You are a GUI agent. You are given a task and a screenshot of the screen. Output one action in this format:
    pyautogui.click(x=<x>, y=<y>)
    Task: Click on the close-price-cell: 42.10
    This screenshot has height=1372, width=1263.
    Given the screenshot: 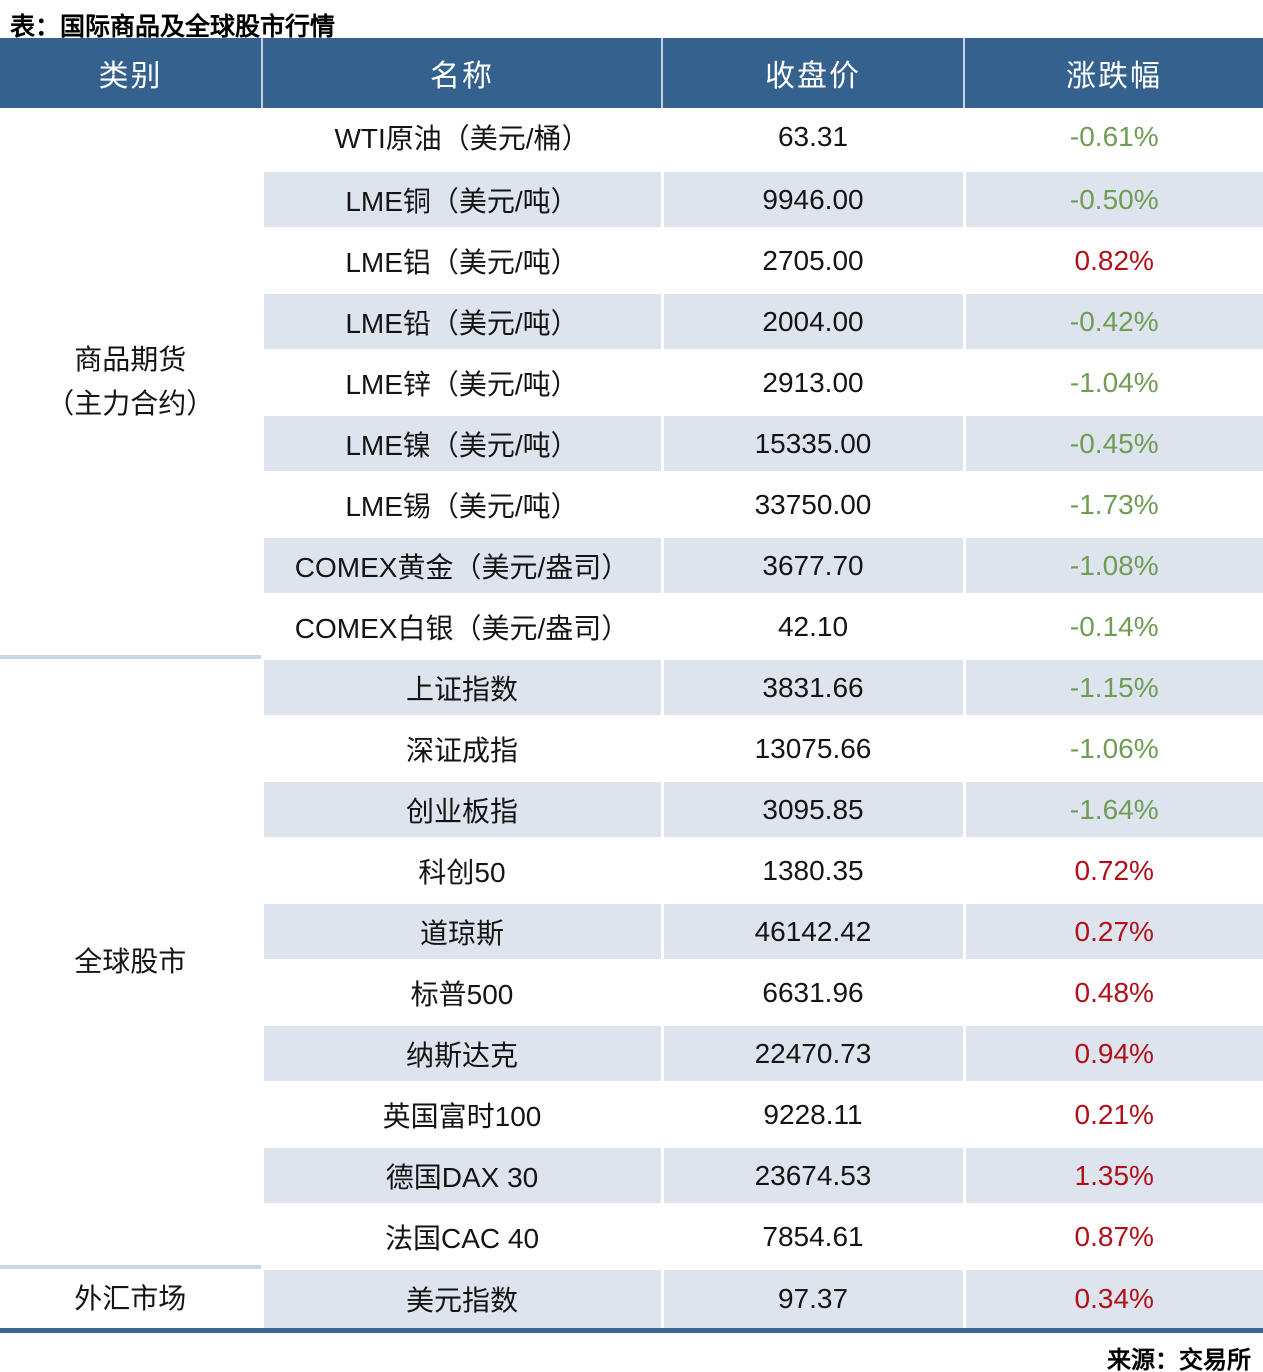 What is the action you would take?
    pyautogui.click(x=814, y=628)
    